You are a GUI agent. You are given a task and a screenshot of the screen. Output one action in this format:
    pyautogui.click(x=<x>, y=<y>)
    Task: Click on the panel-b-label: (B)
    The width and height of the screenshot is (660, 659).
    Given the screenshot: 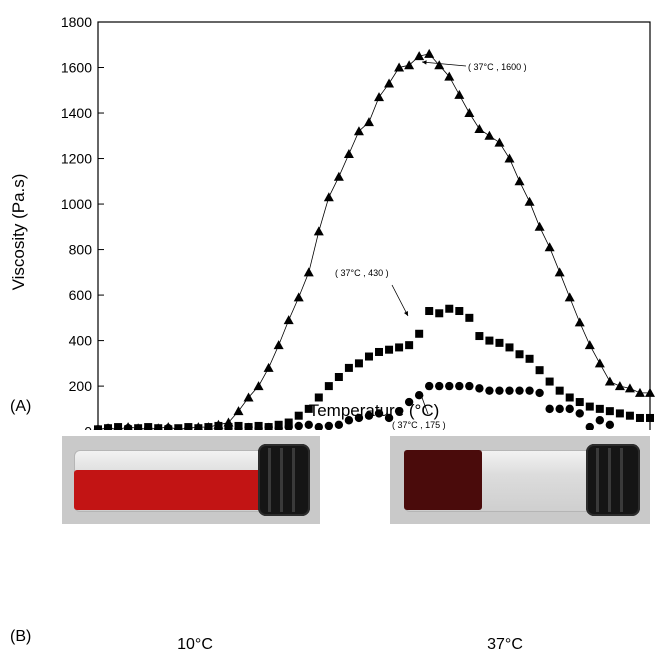 What is the action you would take?
    pyautogui.click(x=21, y=636)
    